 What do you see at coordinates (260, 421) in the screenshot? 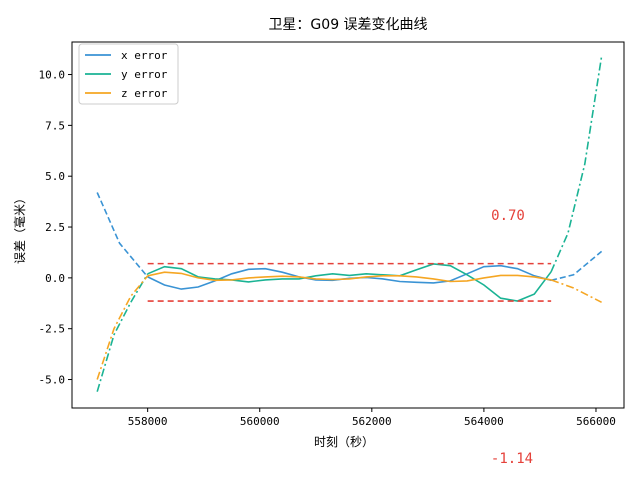
I see `x-tick-label-560000: 560000` at bounding box center [260, 421].